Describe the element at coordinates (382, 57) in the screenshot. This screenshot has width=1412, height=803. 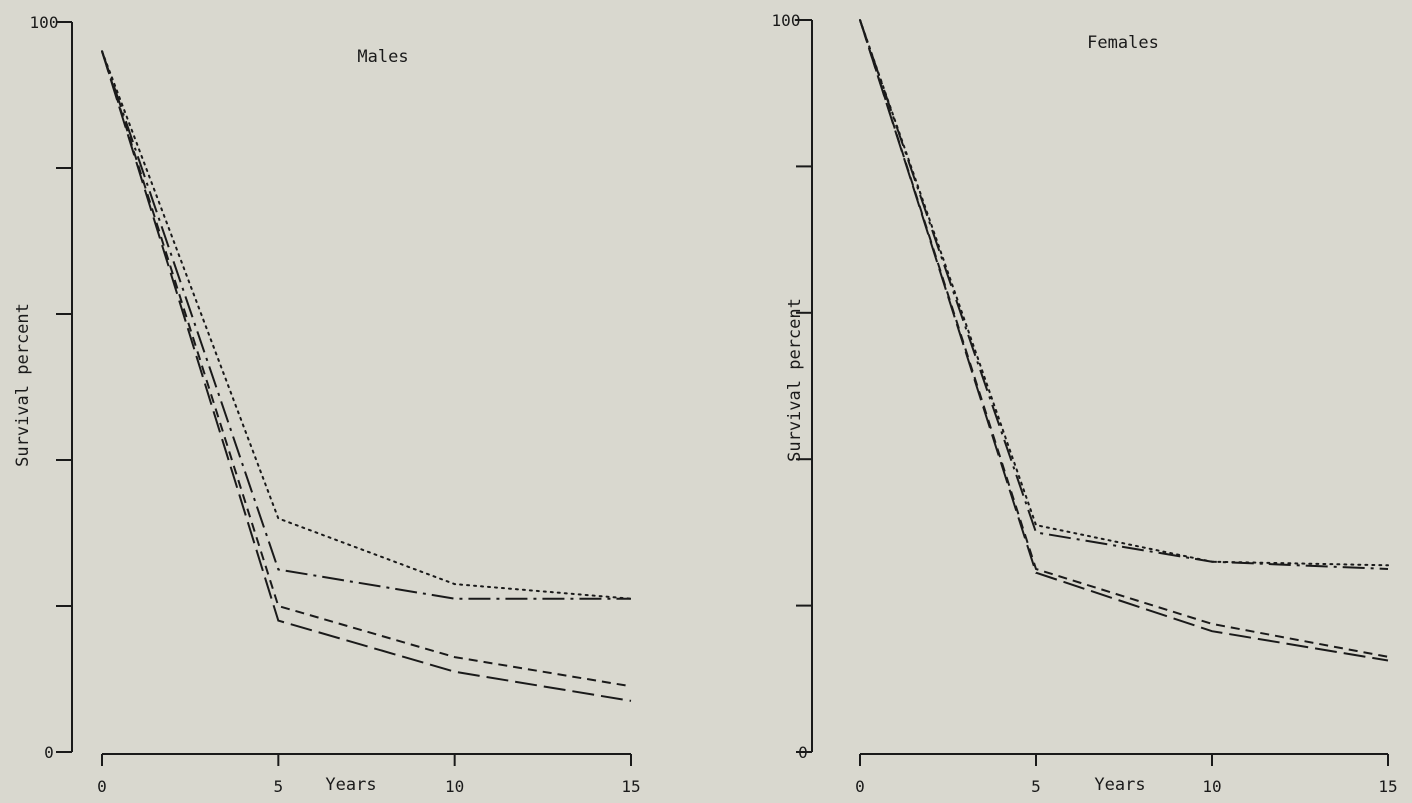
I see `chart-title: Males` at that location.